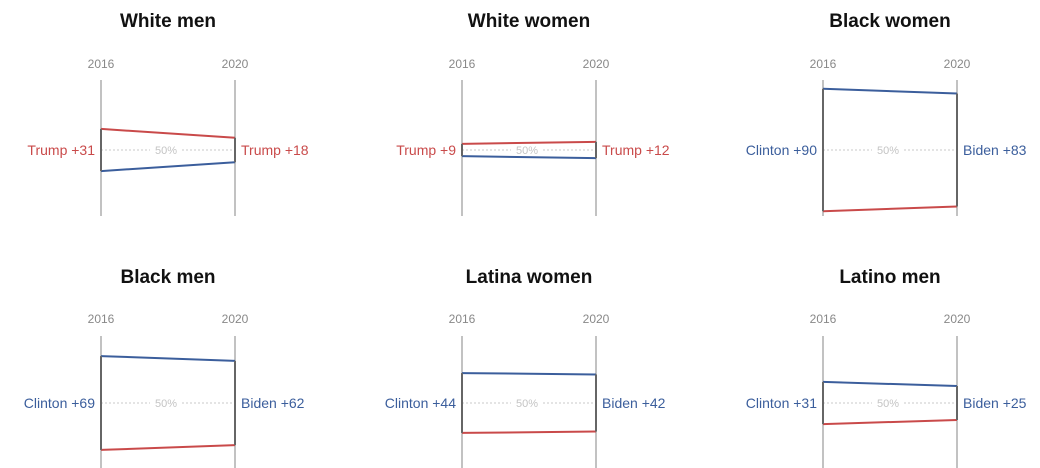 Image resolution: width=1040 pixels, height=468 pixels. I want to click on panel-title: Black men, so click(167, 277).